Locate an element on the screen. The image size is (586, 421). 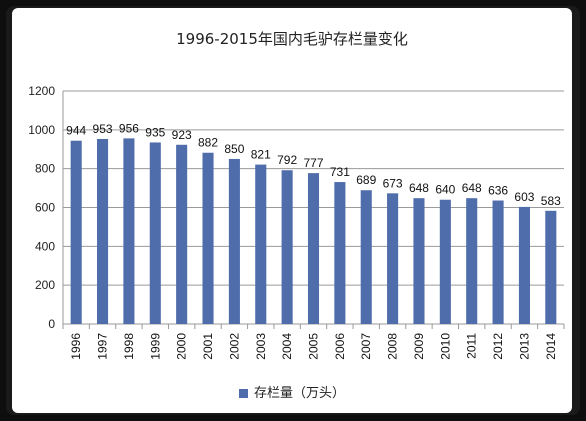
y-tick-label: 400 is located at coordinates (45, 246).